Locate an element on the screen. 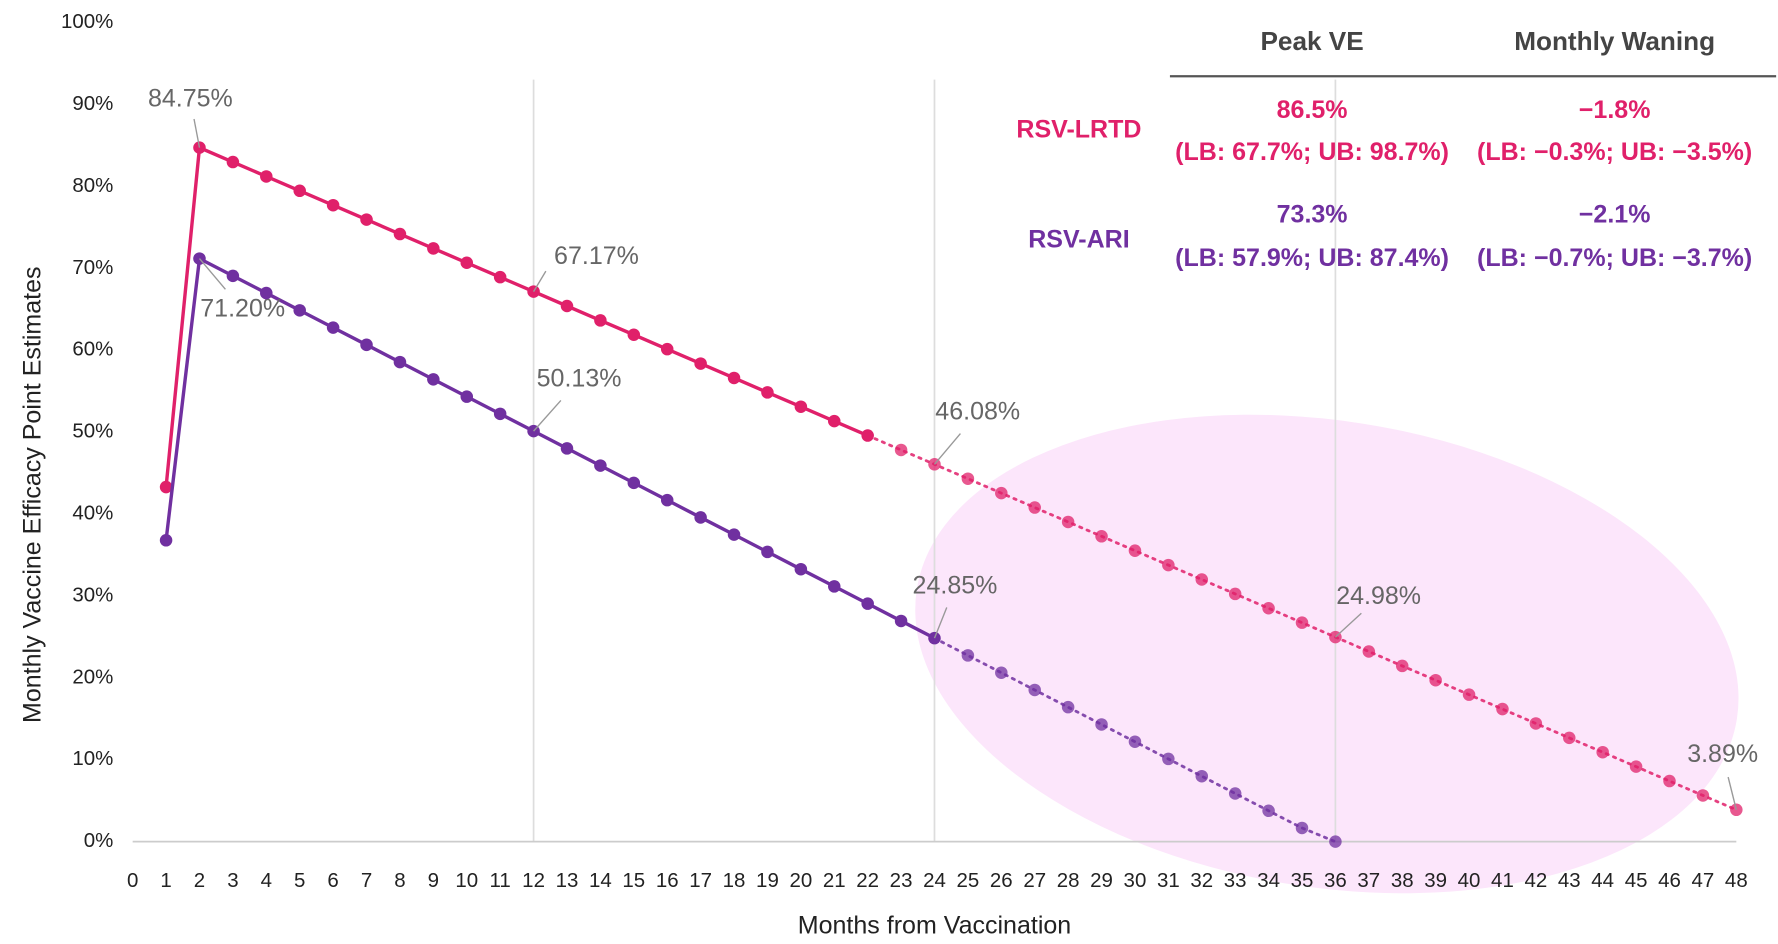 The image size is (1778, 944). x-tick-label: 1 is located at coordinates (165, 880).